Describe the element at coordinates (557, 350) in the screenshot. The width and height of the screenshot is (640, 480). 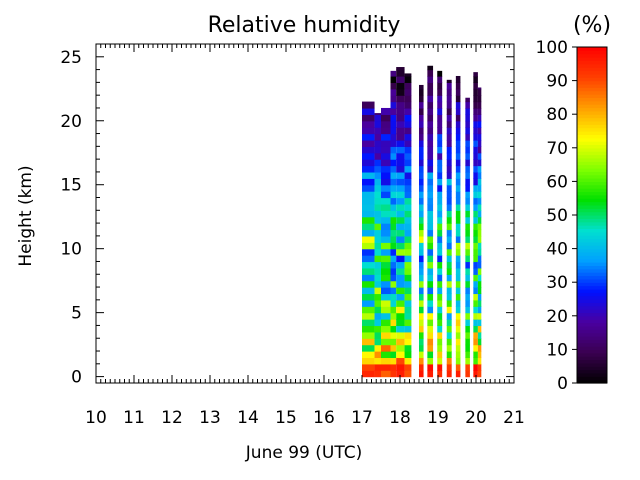
I see `colorbar-tick-label: 10` at that location.